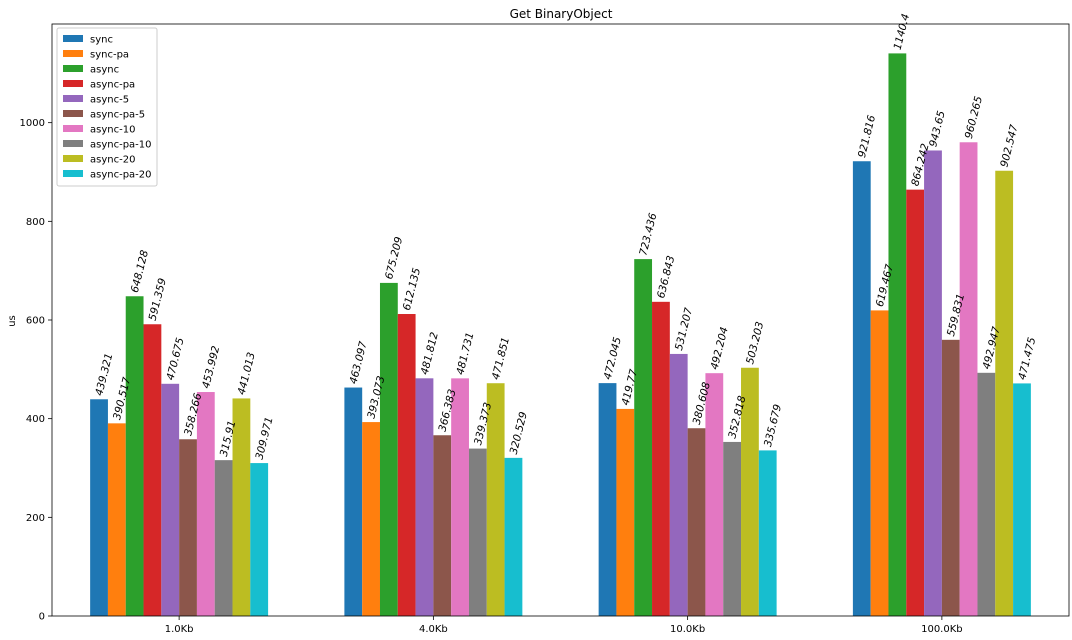  What do you see at coordinates (477, 532) in the screenshot?
I see `bar-async-pa-10-4.0Kb` at bounding box center [477, 532].